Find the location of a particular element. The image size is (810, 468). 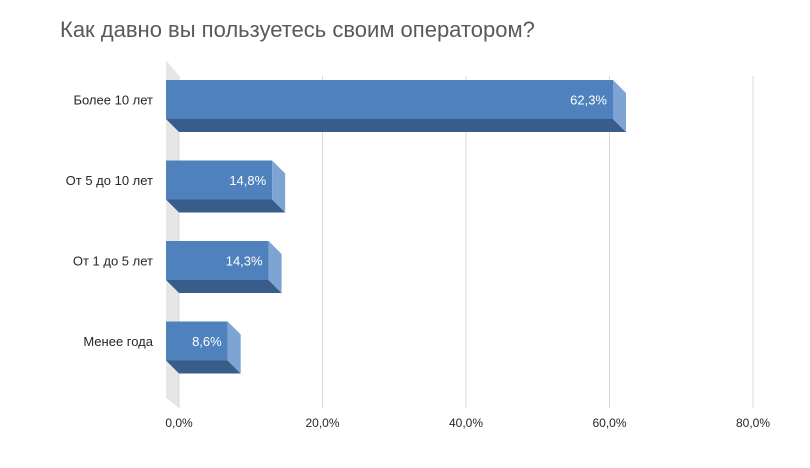

category-label: От 1 до 5 лет is located at coordinates (113, 261).